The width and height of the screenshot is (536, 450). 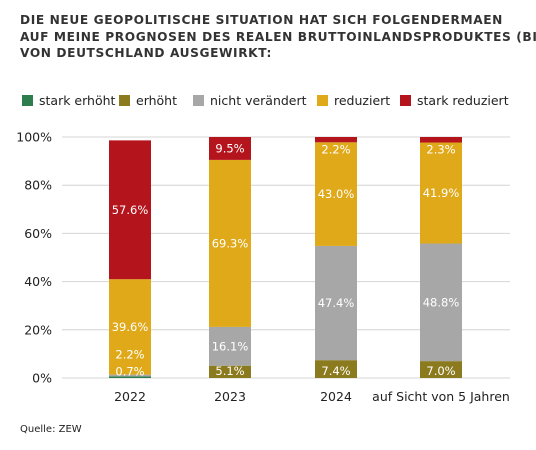 I want to click on y-tick-label-40: 40%, so click(x=38, y=281).